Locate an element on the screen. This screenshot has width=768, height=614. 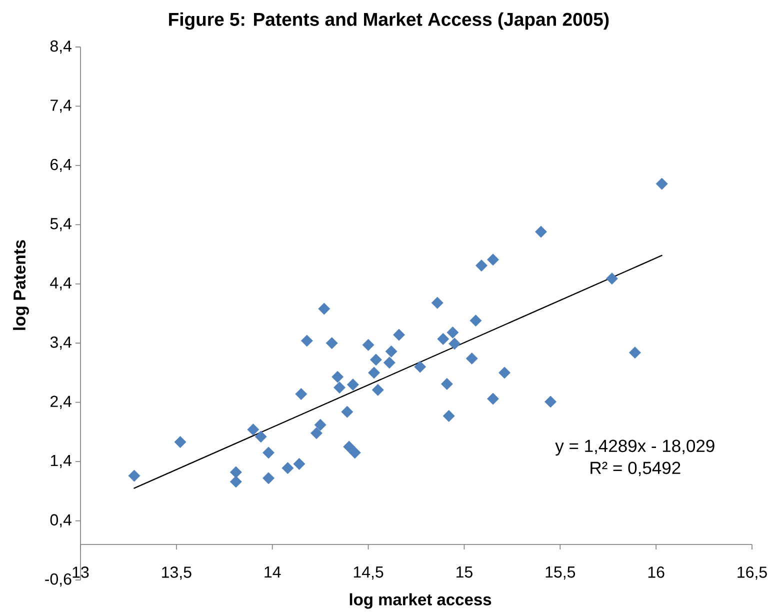
x-tick-label: 16 is located at coordinates (656, 572).